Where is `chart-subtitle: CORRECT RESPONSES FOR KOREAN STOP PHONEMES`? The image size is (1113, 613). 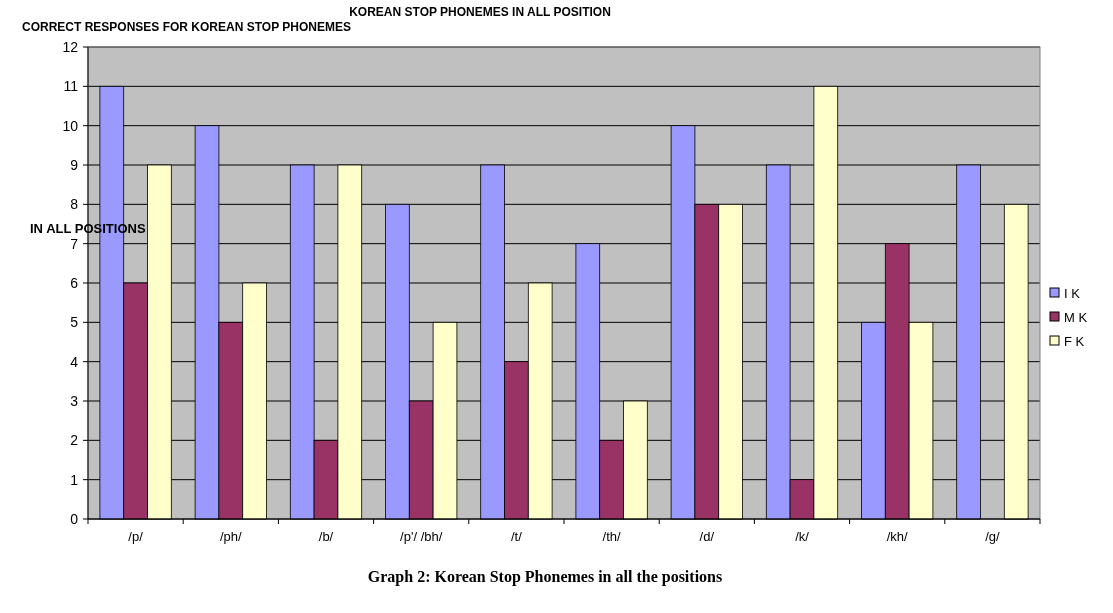
chart-subtitle: CORRECT RESPONSES FOR KOREAN STOP PHONEMES is located at coordinates (186, 27).